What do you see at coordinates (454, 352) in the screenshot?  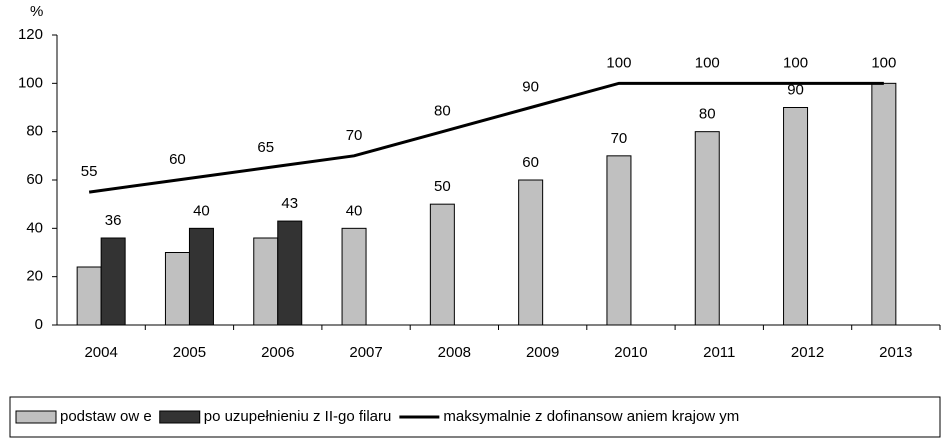 I see `x-tick-label: 2008` at bounding box center [454, 352].